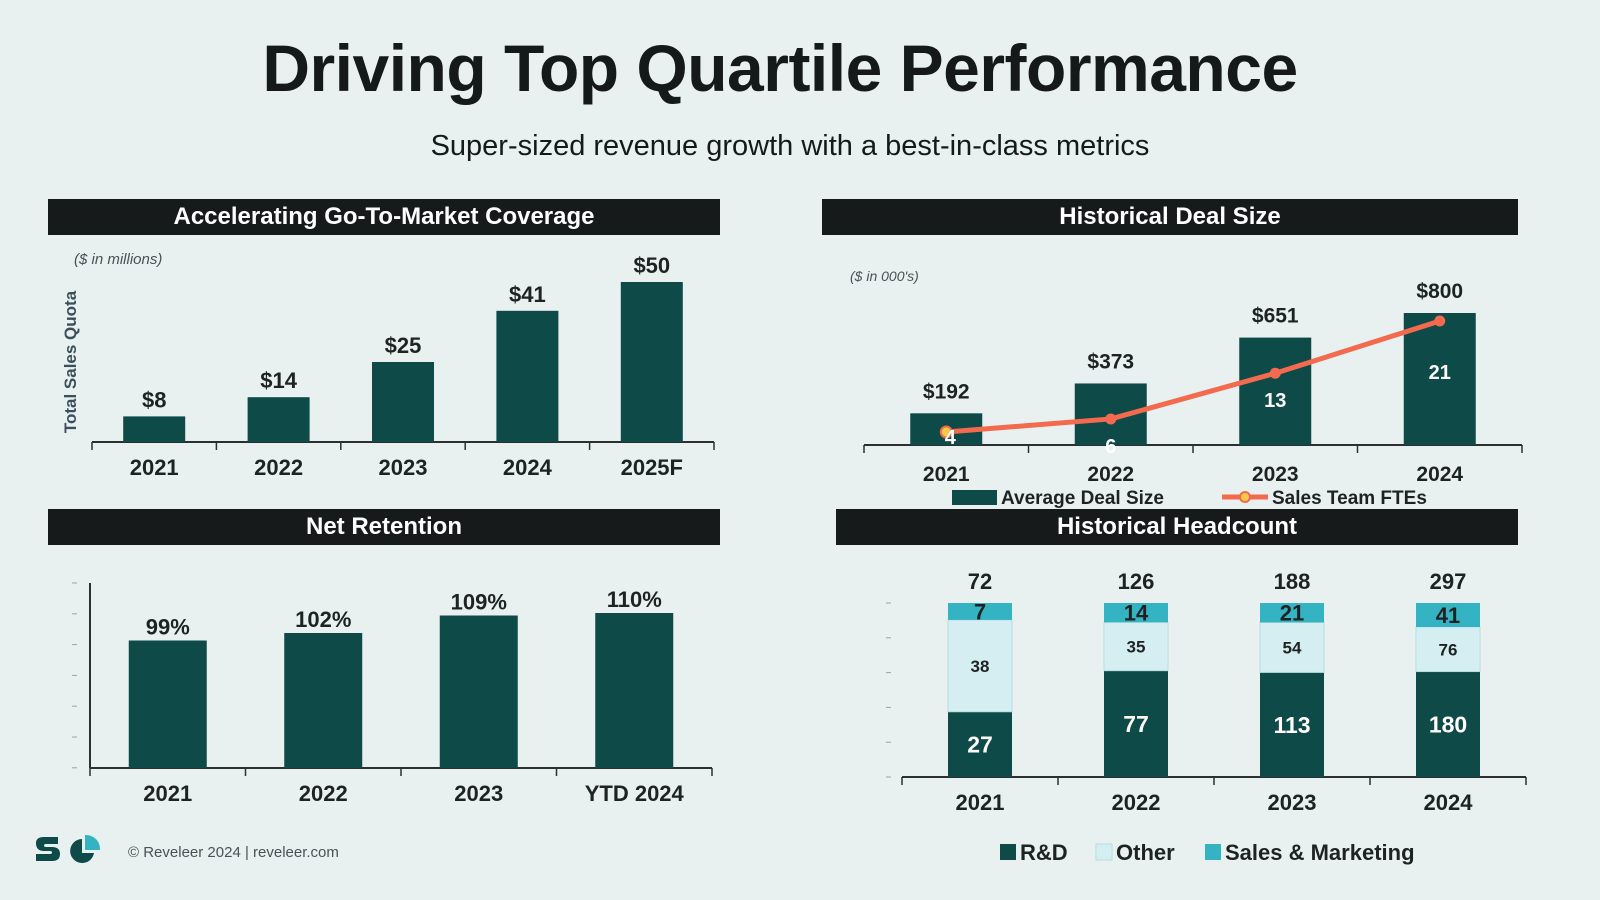 This screenshot has height=900, width=1600. What do you see at coordinates (1213, 852) in the screenshot?
I see `legend-swatch-sales-marketing` at bounding box center [1213, 852].